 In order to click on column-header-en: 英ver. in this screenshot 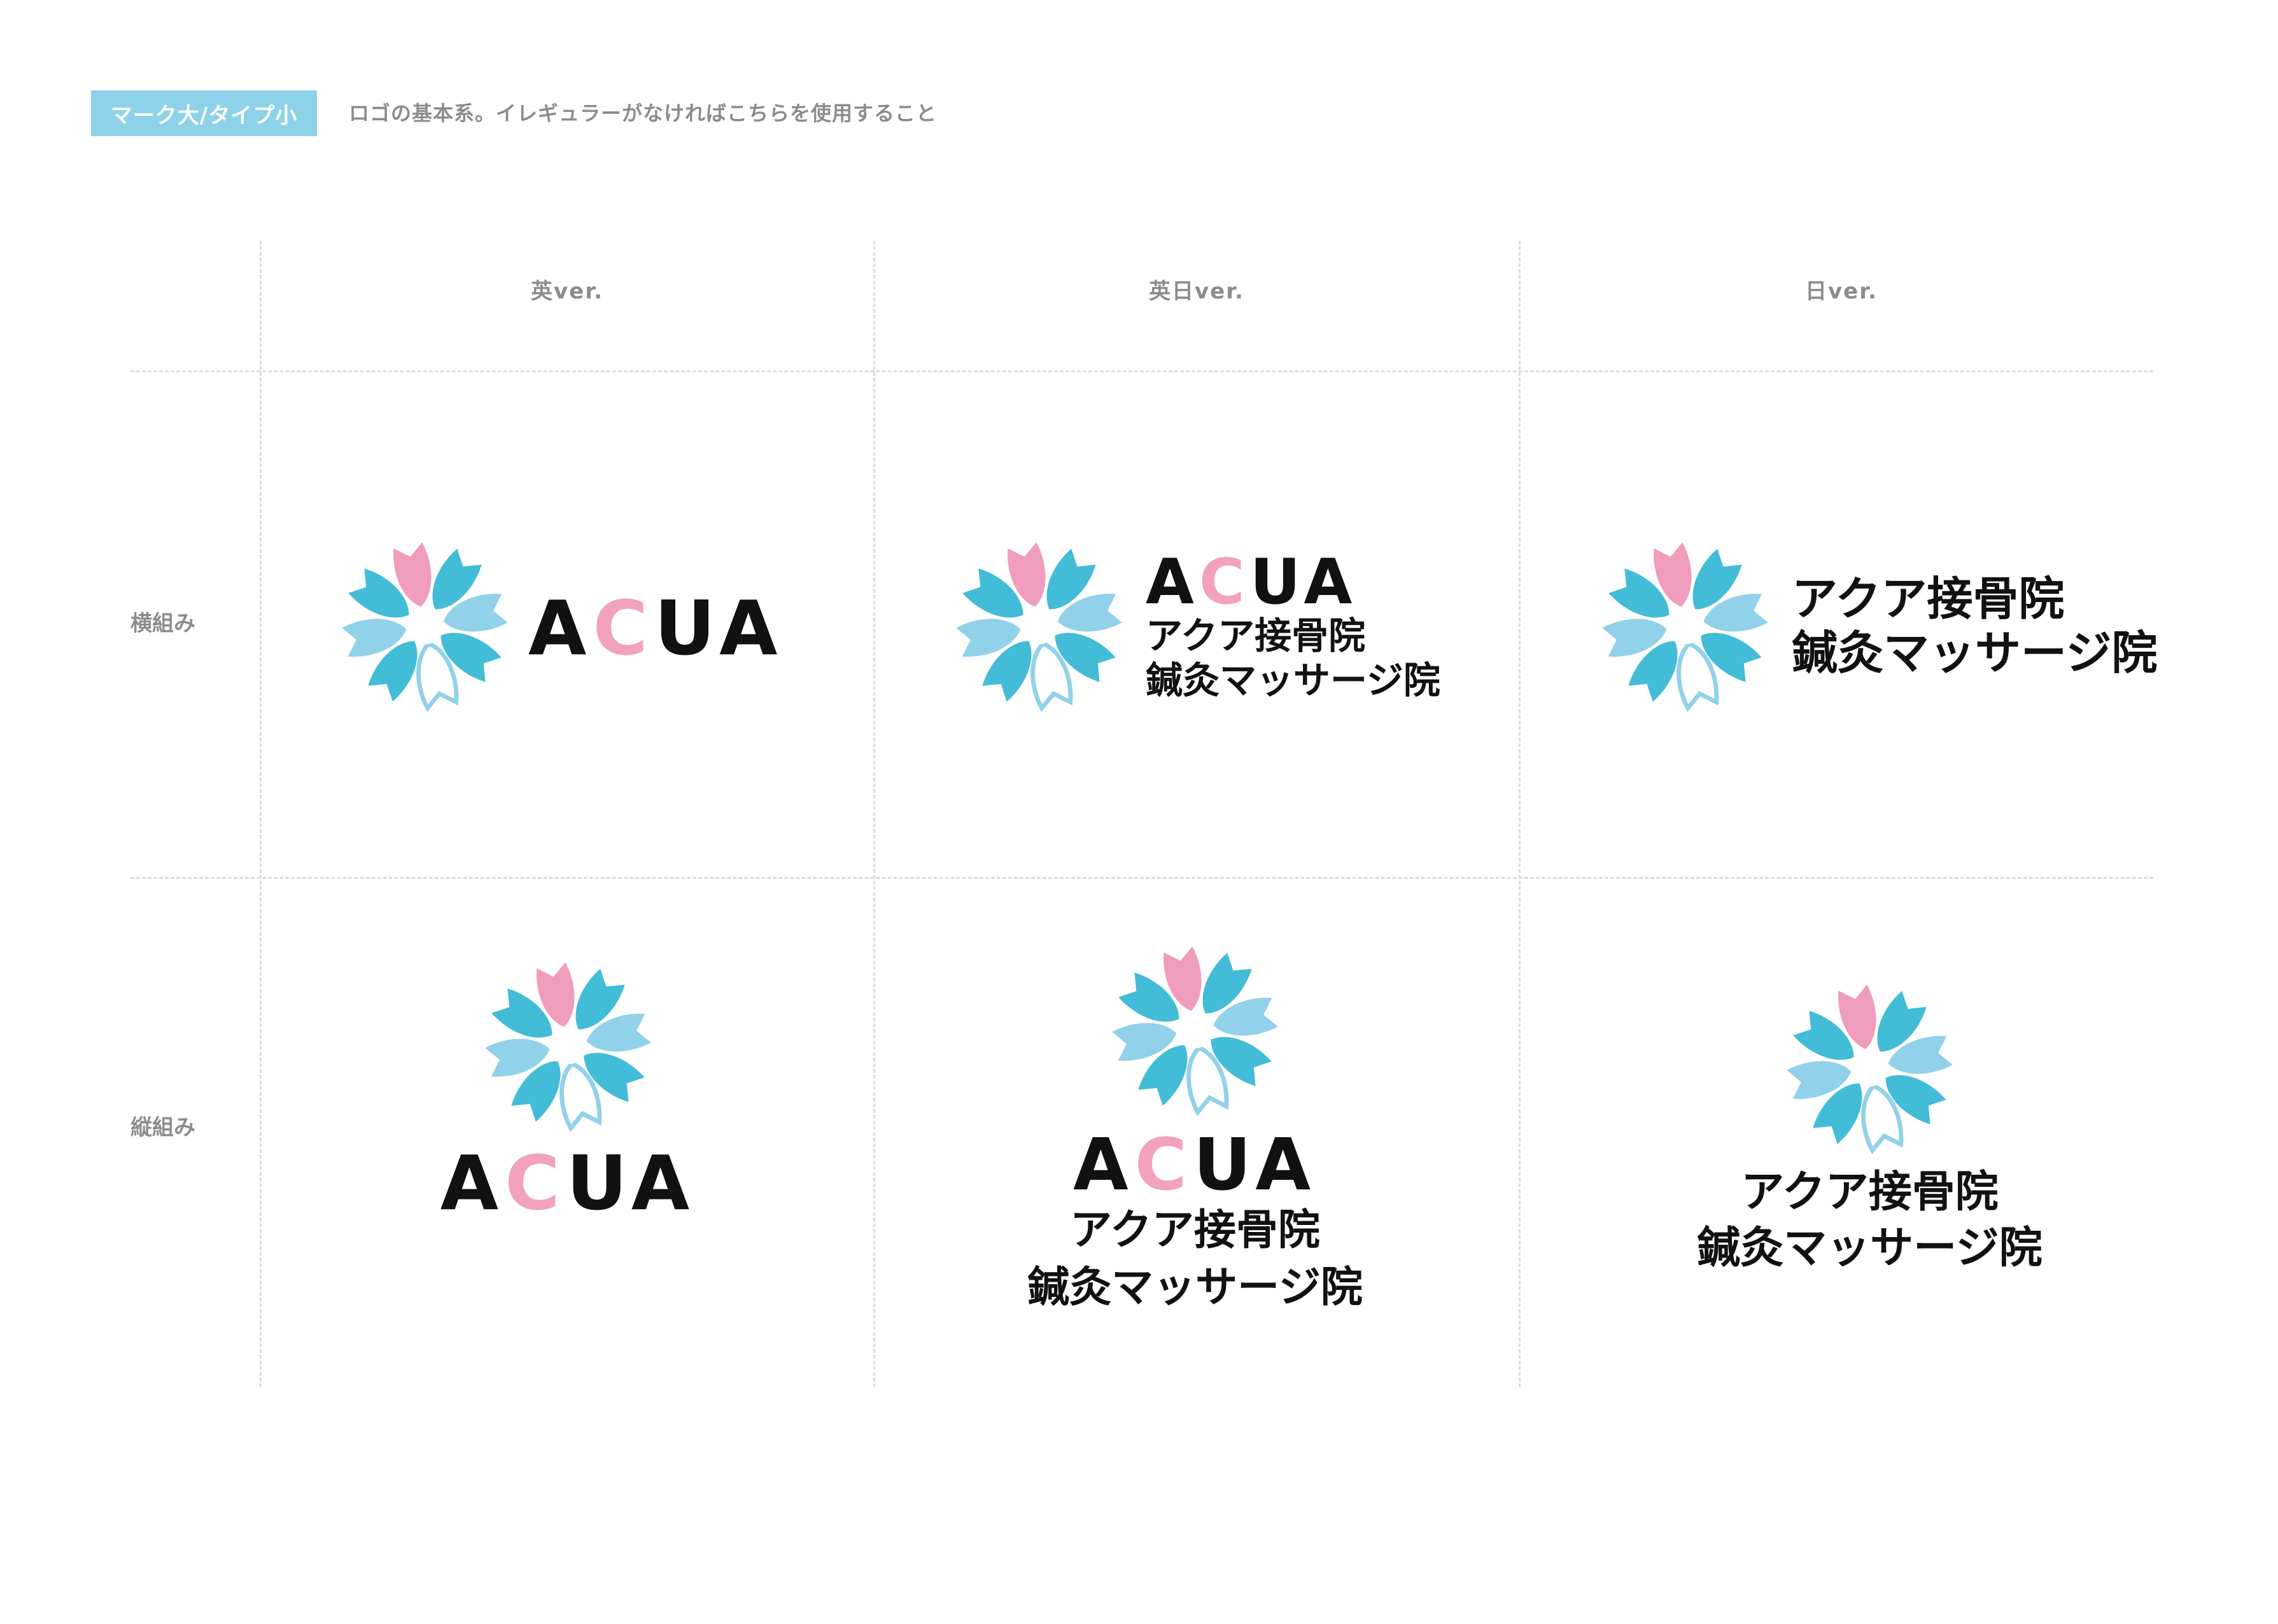, I will do `click(567, 291)`.